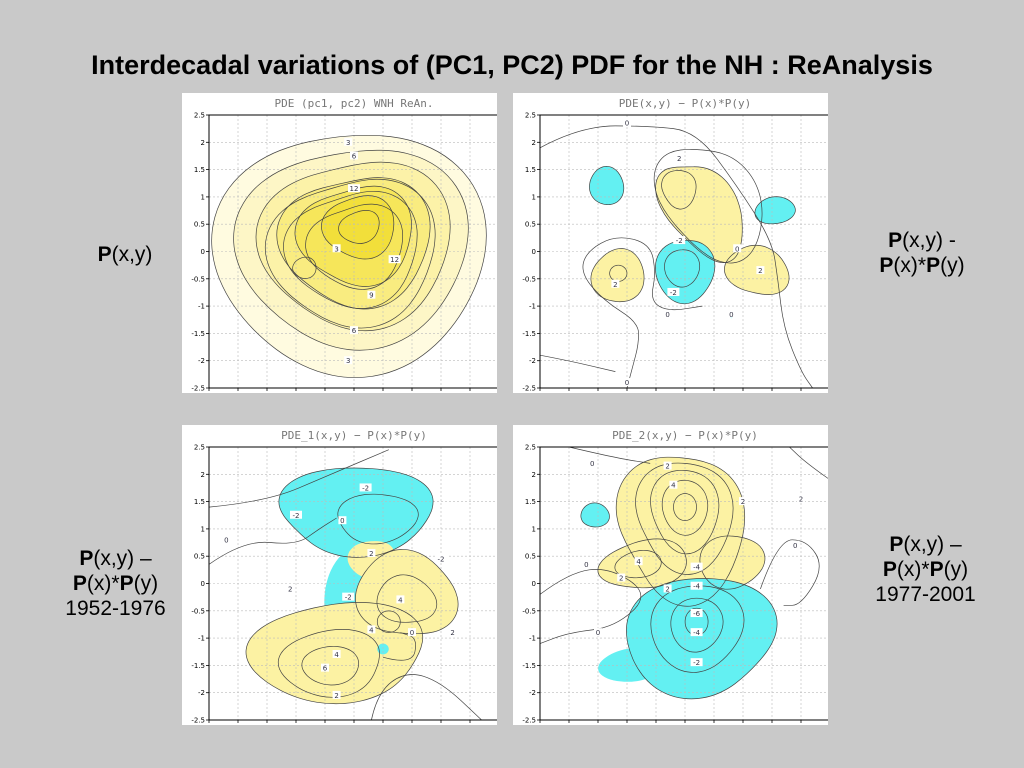  I want to click on contour-lines, so click(349, 256).